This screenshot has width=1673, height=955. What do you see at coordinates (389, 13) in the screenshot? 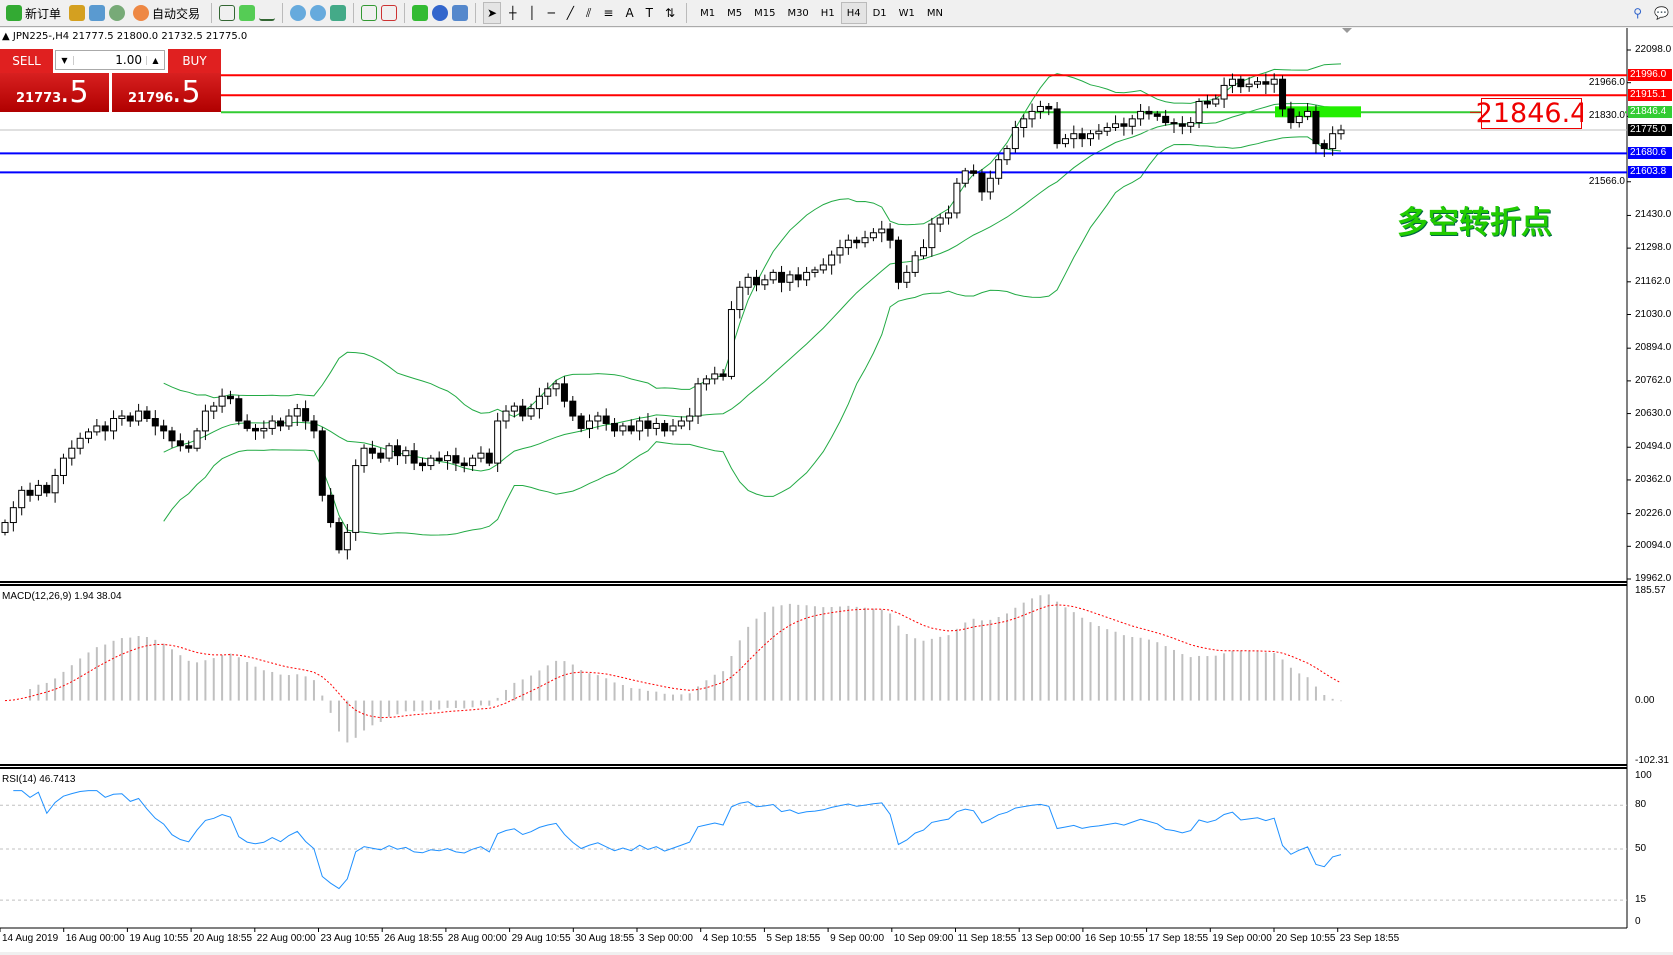
I see `chart-shift-icon` at bounding box center [389, 13].